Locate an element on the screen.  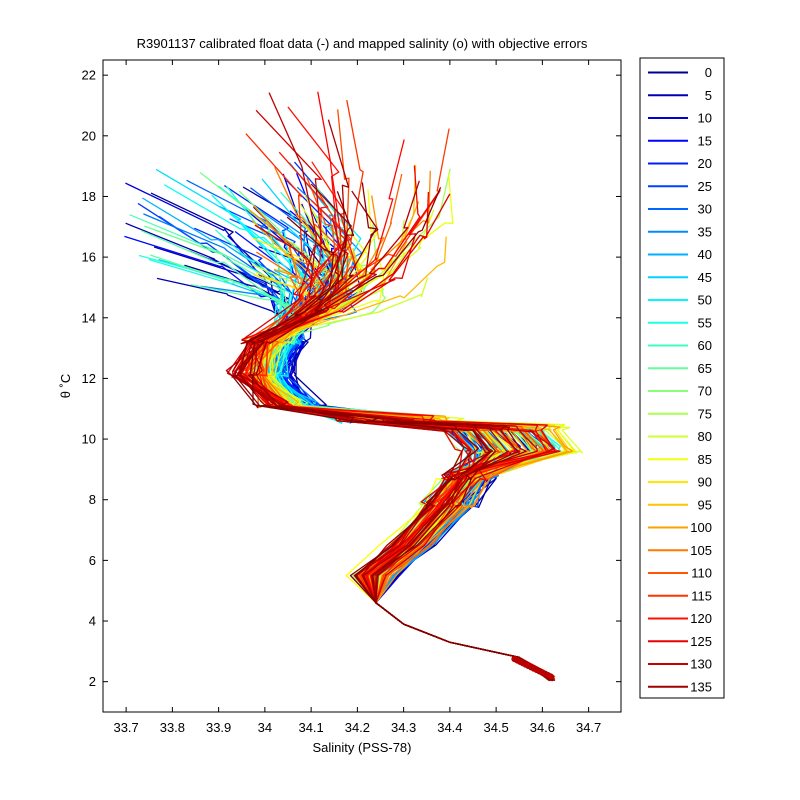
x-tick-label: 33.8 is located at coordinates (172, 727).